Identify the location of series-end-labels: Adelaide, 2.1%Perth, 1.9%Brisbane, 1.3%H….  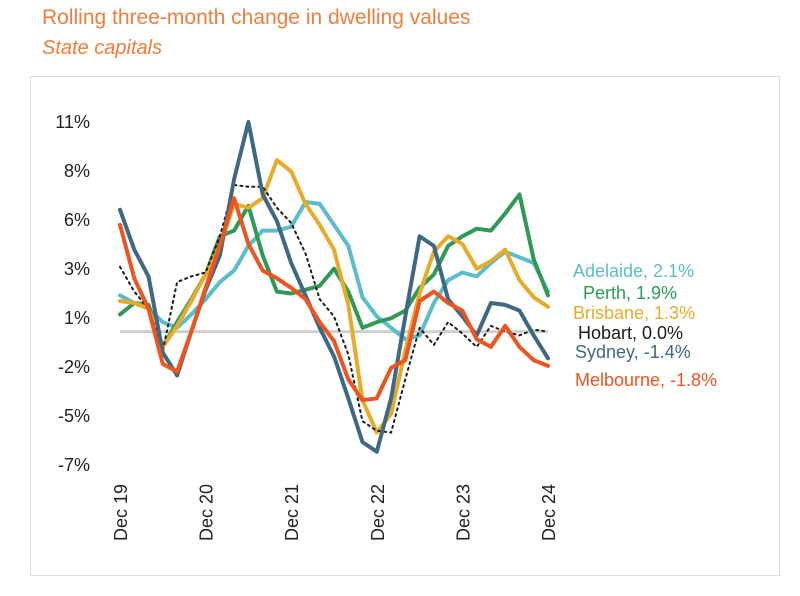
(645, 325).